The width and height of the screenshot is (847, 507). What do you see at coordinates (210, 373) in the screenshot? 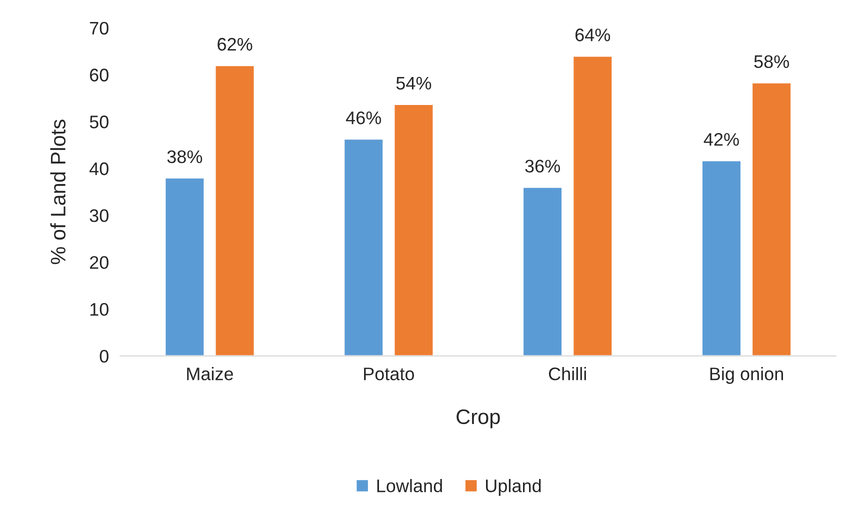
I see `x-tick-label: Maize` at bounding box center [210, 373].